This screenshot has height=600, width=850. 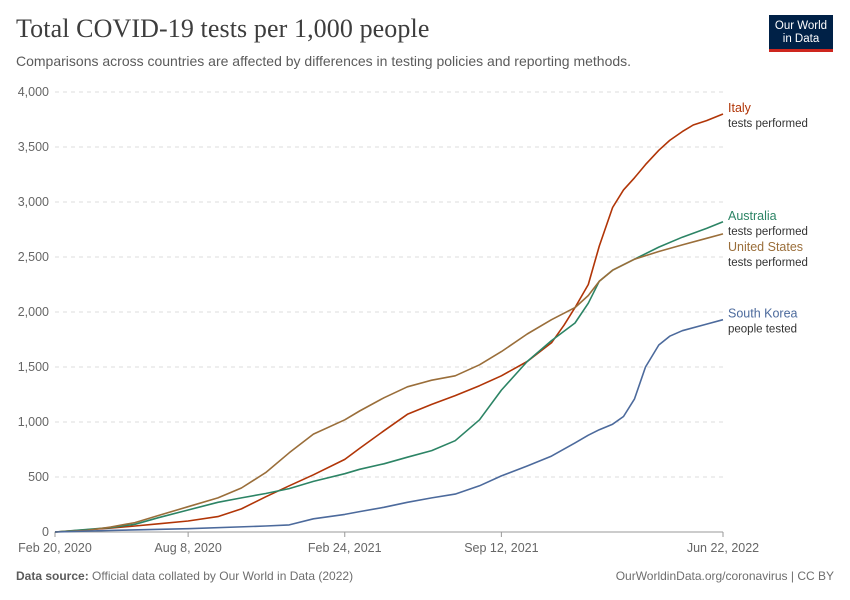 I want to click on source-link: OurWorldinData.org/coronavirus | CC BY, so click(x=724, y=576).